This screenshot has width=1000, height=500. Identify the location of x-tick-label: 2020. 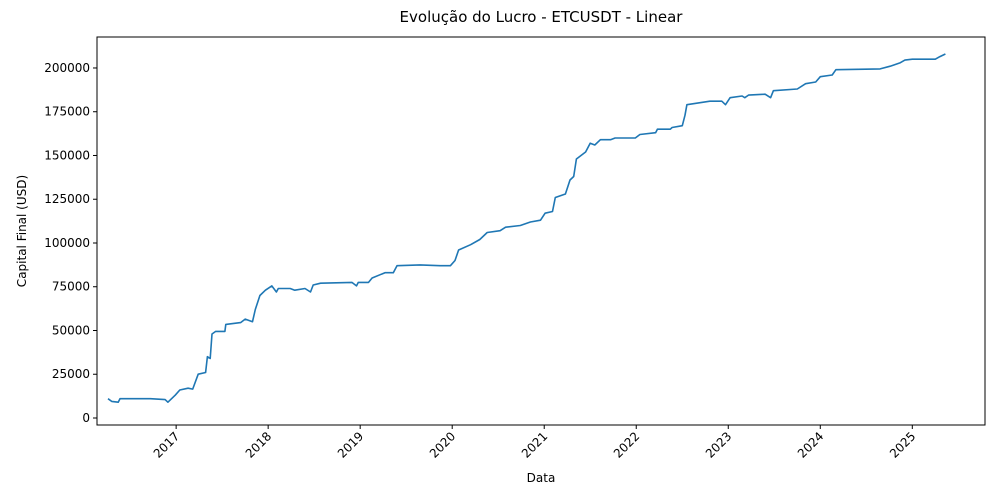
(442, 444).